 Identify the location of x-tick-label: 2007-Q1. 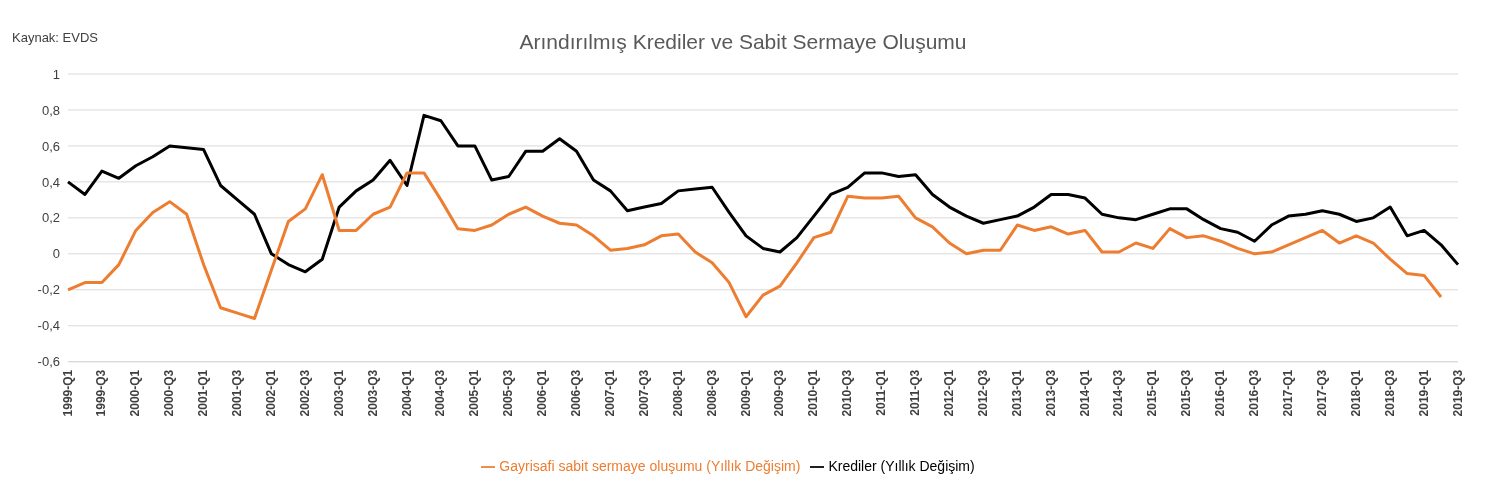
(609, 393).